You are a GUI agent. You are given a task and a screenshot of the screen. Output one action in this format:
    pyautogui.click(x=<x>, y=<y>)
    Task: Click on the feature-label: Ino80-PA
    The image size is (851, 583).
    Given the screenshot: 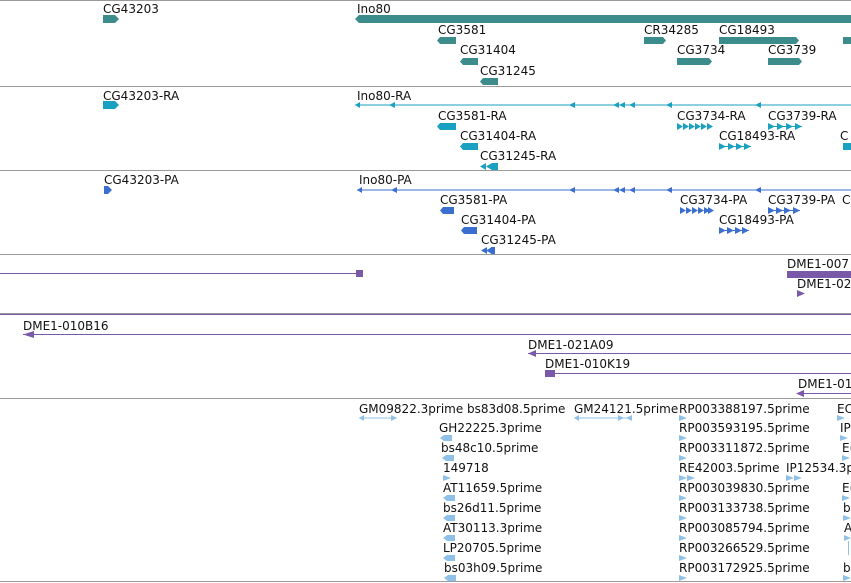 What is the action you would take?
    pyautogui.click(x=385, y=180)
    